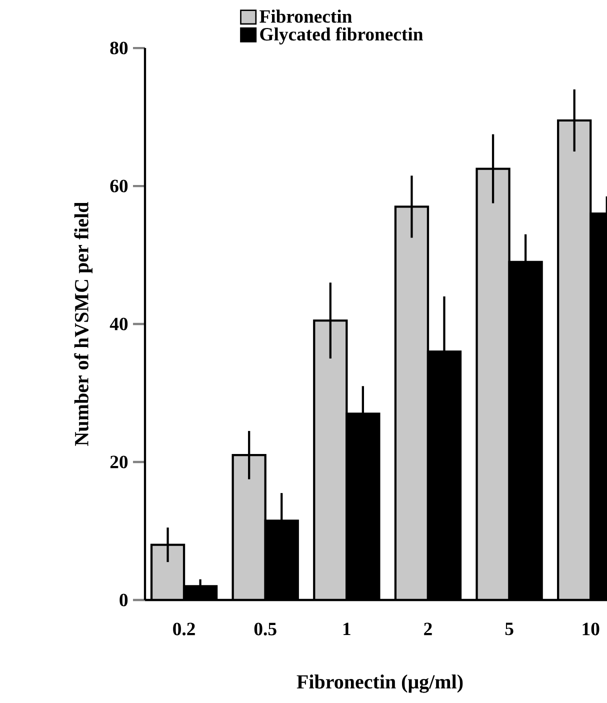 Image resolution: width=607 pixels, height=703 pixels. I want to click on x-tick-label: 0.5, so click(265, 629).